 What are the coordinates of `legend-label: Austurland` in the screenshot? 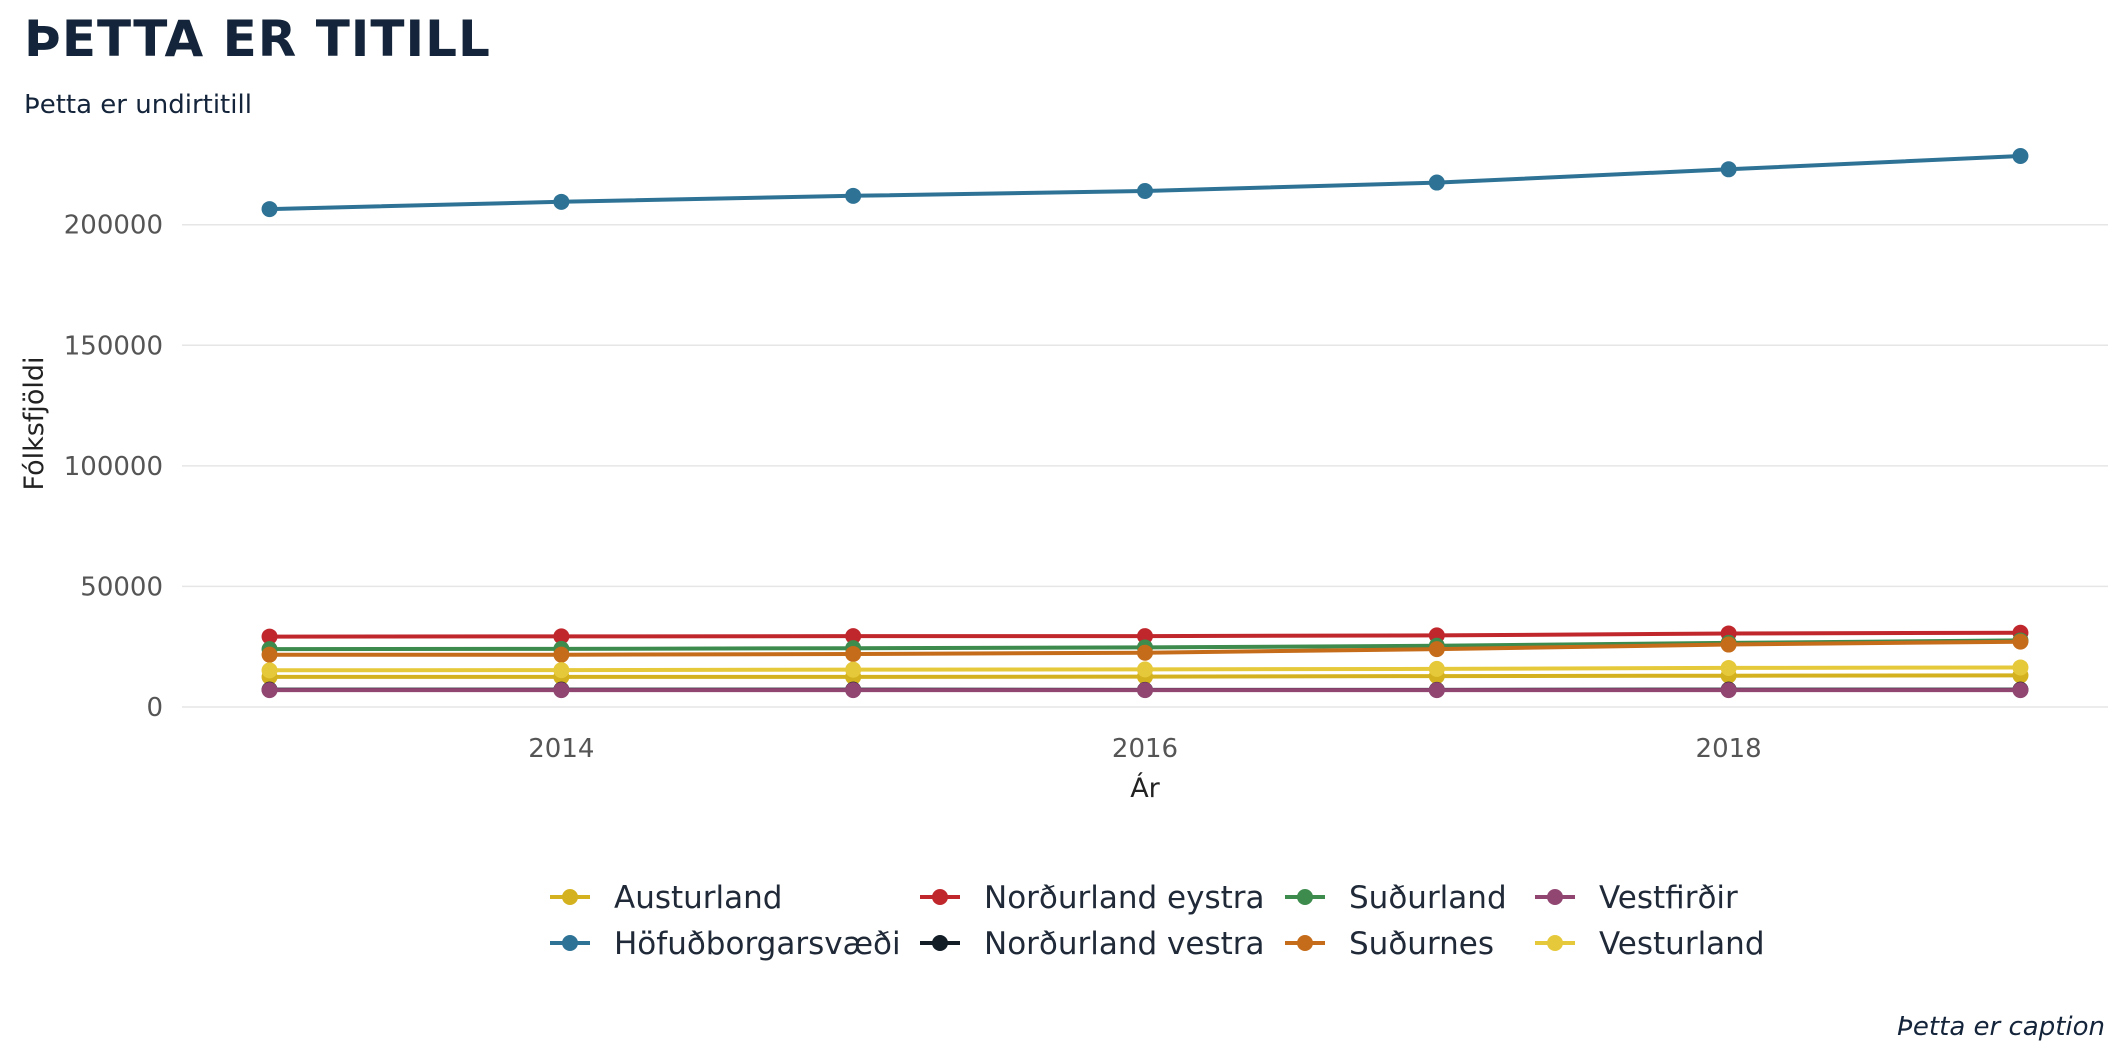 It's located at (698, 898).